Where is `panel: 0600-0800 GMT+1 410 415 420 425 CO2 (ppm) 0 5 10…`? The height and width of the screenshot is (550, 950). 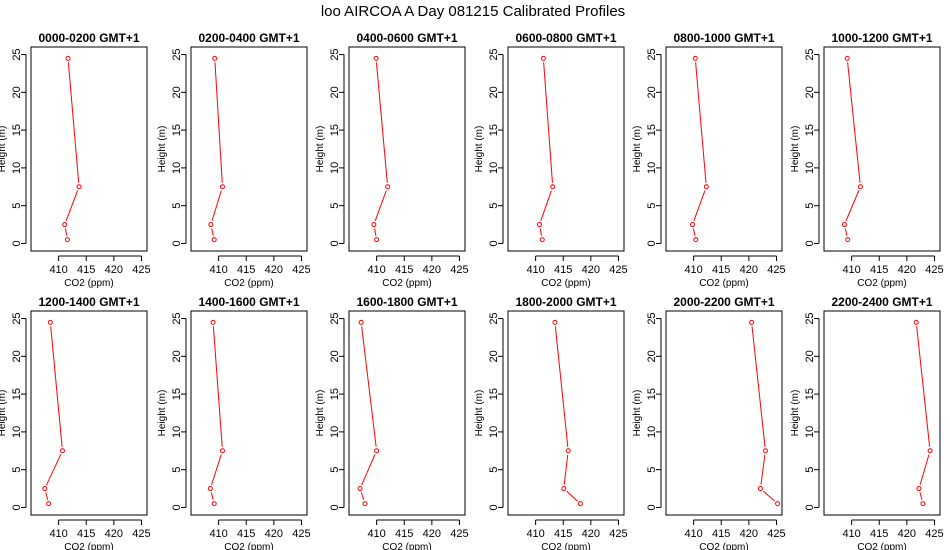 panel: 0600-0800 GMT+1 410 415 420 425 CO2 (ppm) 0 5 10… is located at coordinates (551, 160).